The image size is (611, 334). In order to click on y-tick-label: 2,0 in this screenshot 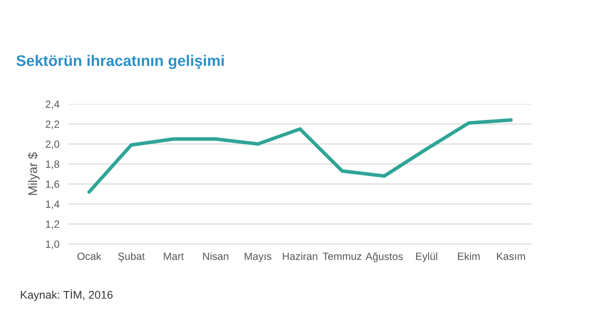, I will do `click(53, 145)`.